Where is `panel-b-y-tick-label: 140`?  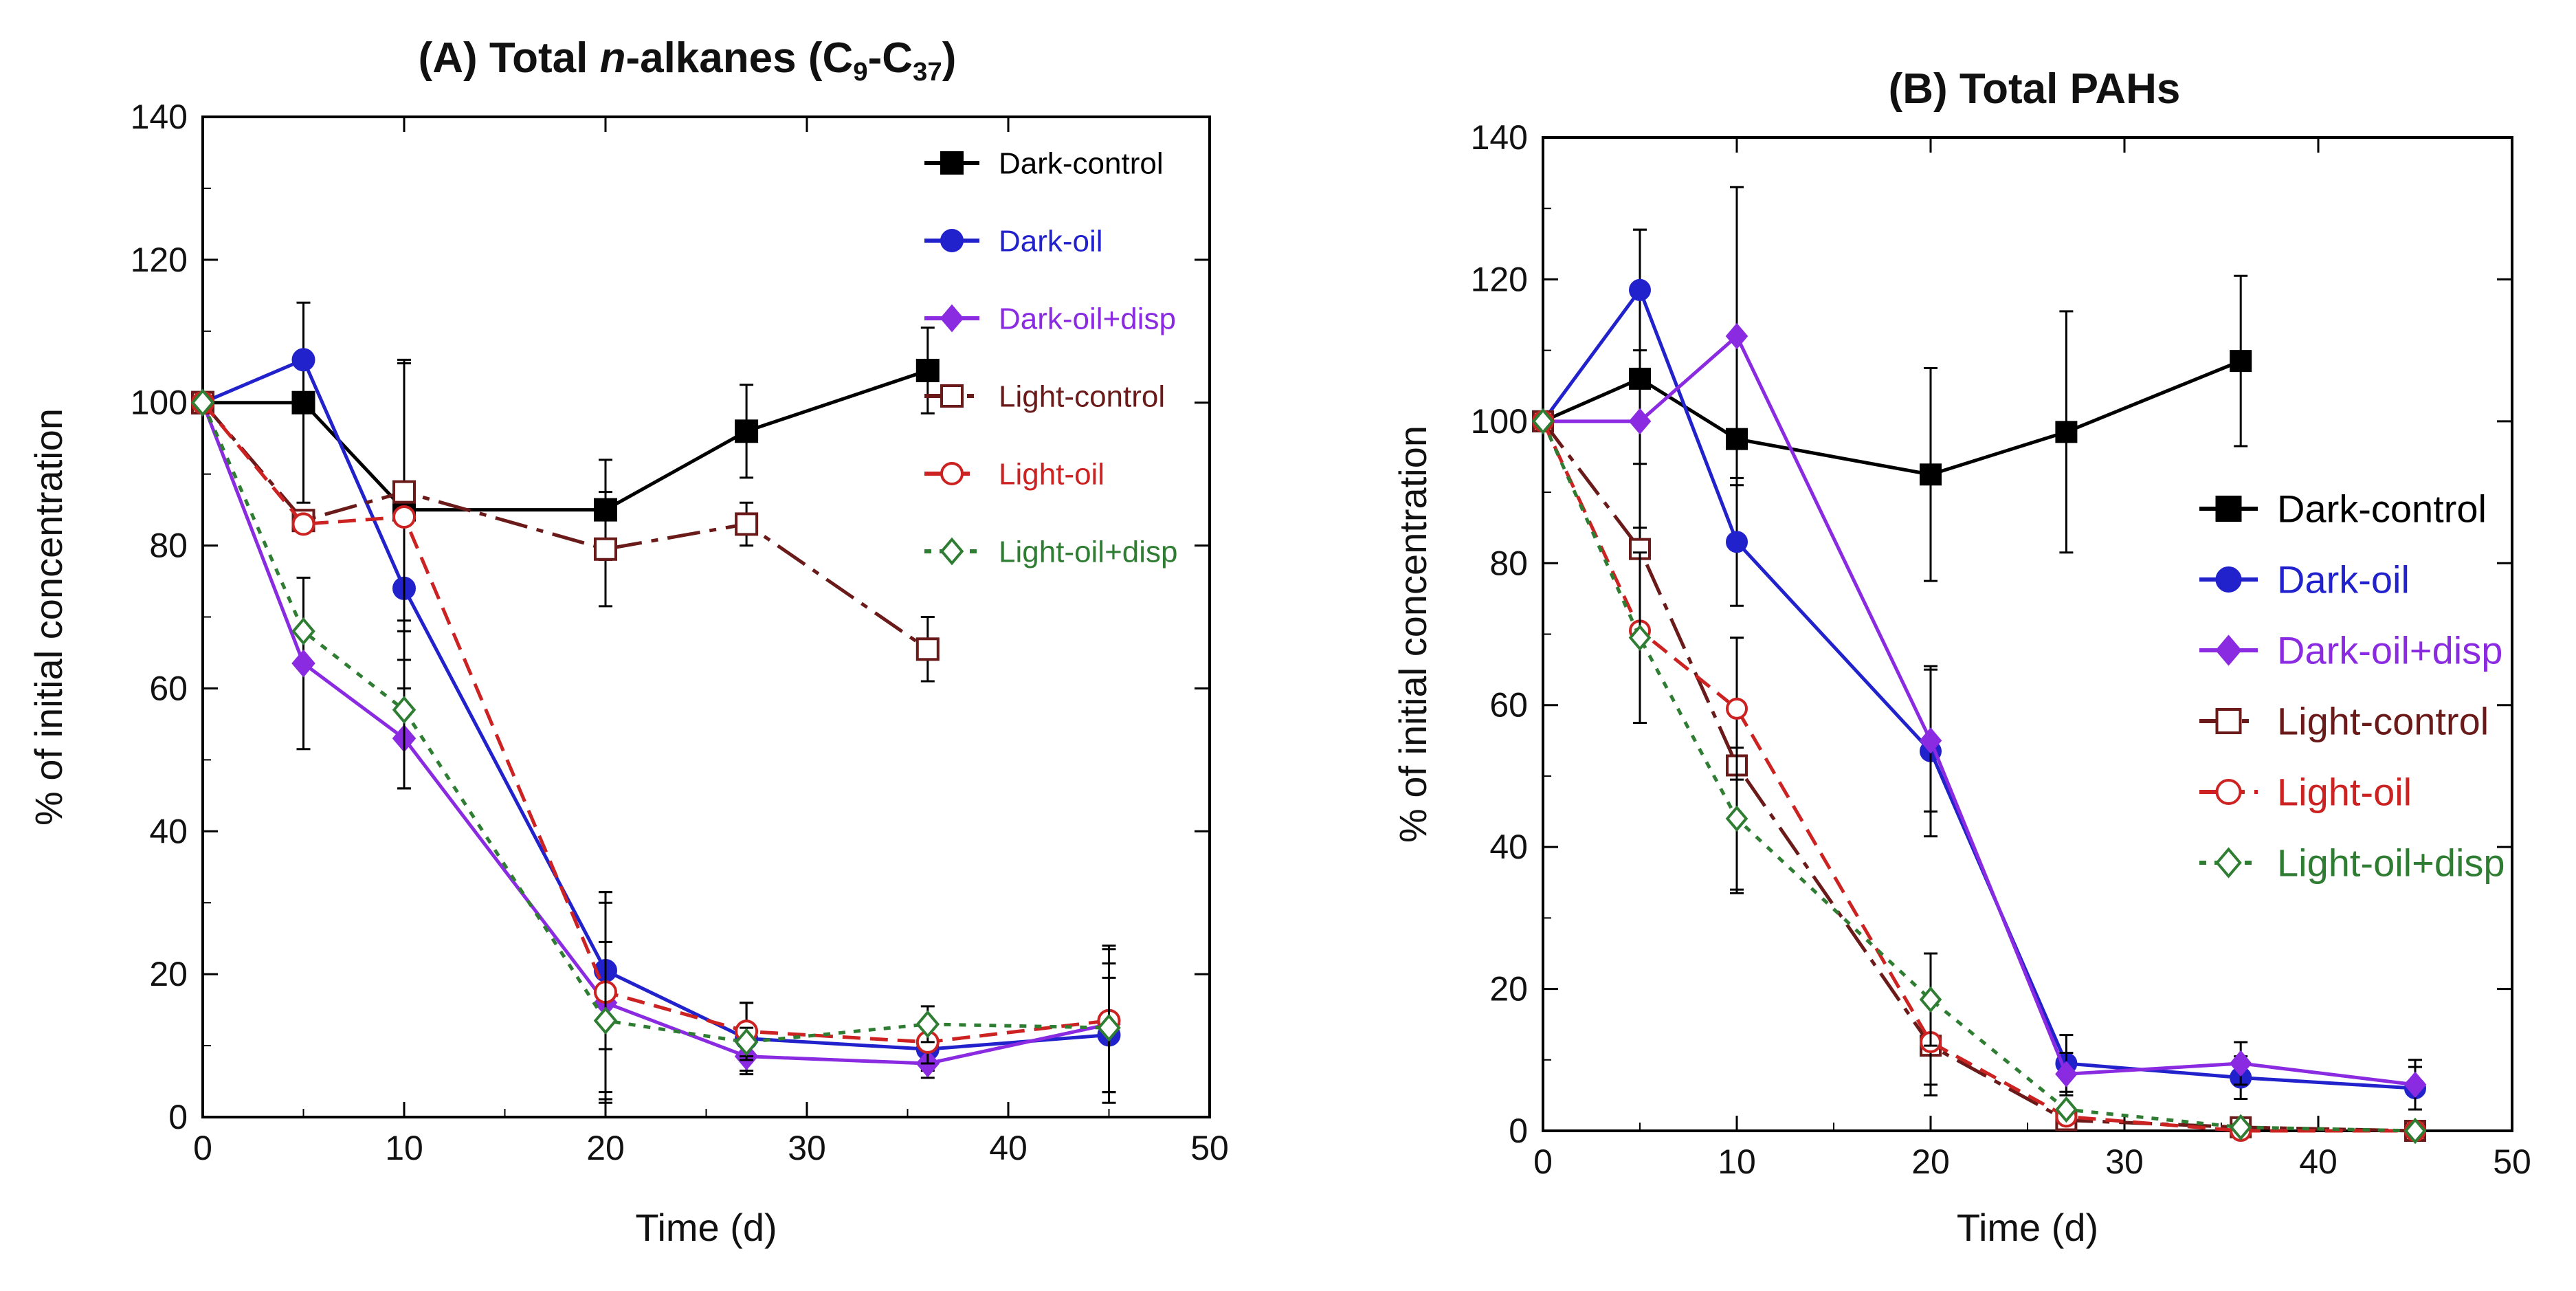 panel-b-y-tick-label: 140 is located at coordinates (1499, 137).